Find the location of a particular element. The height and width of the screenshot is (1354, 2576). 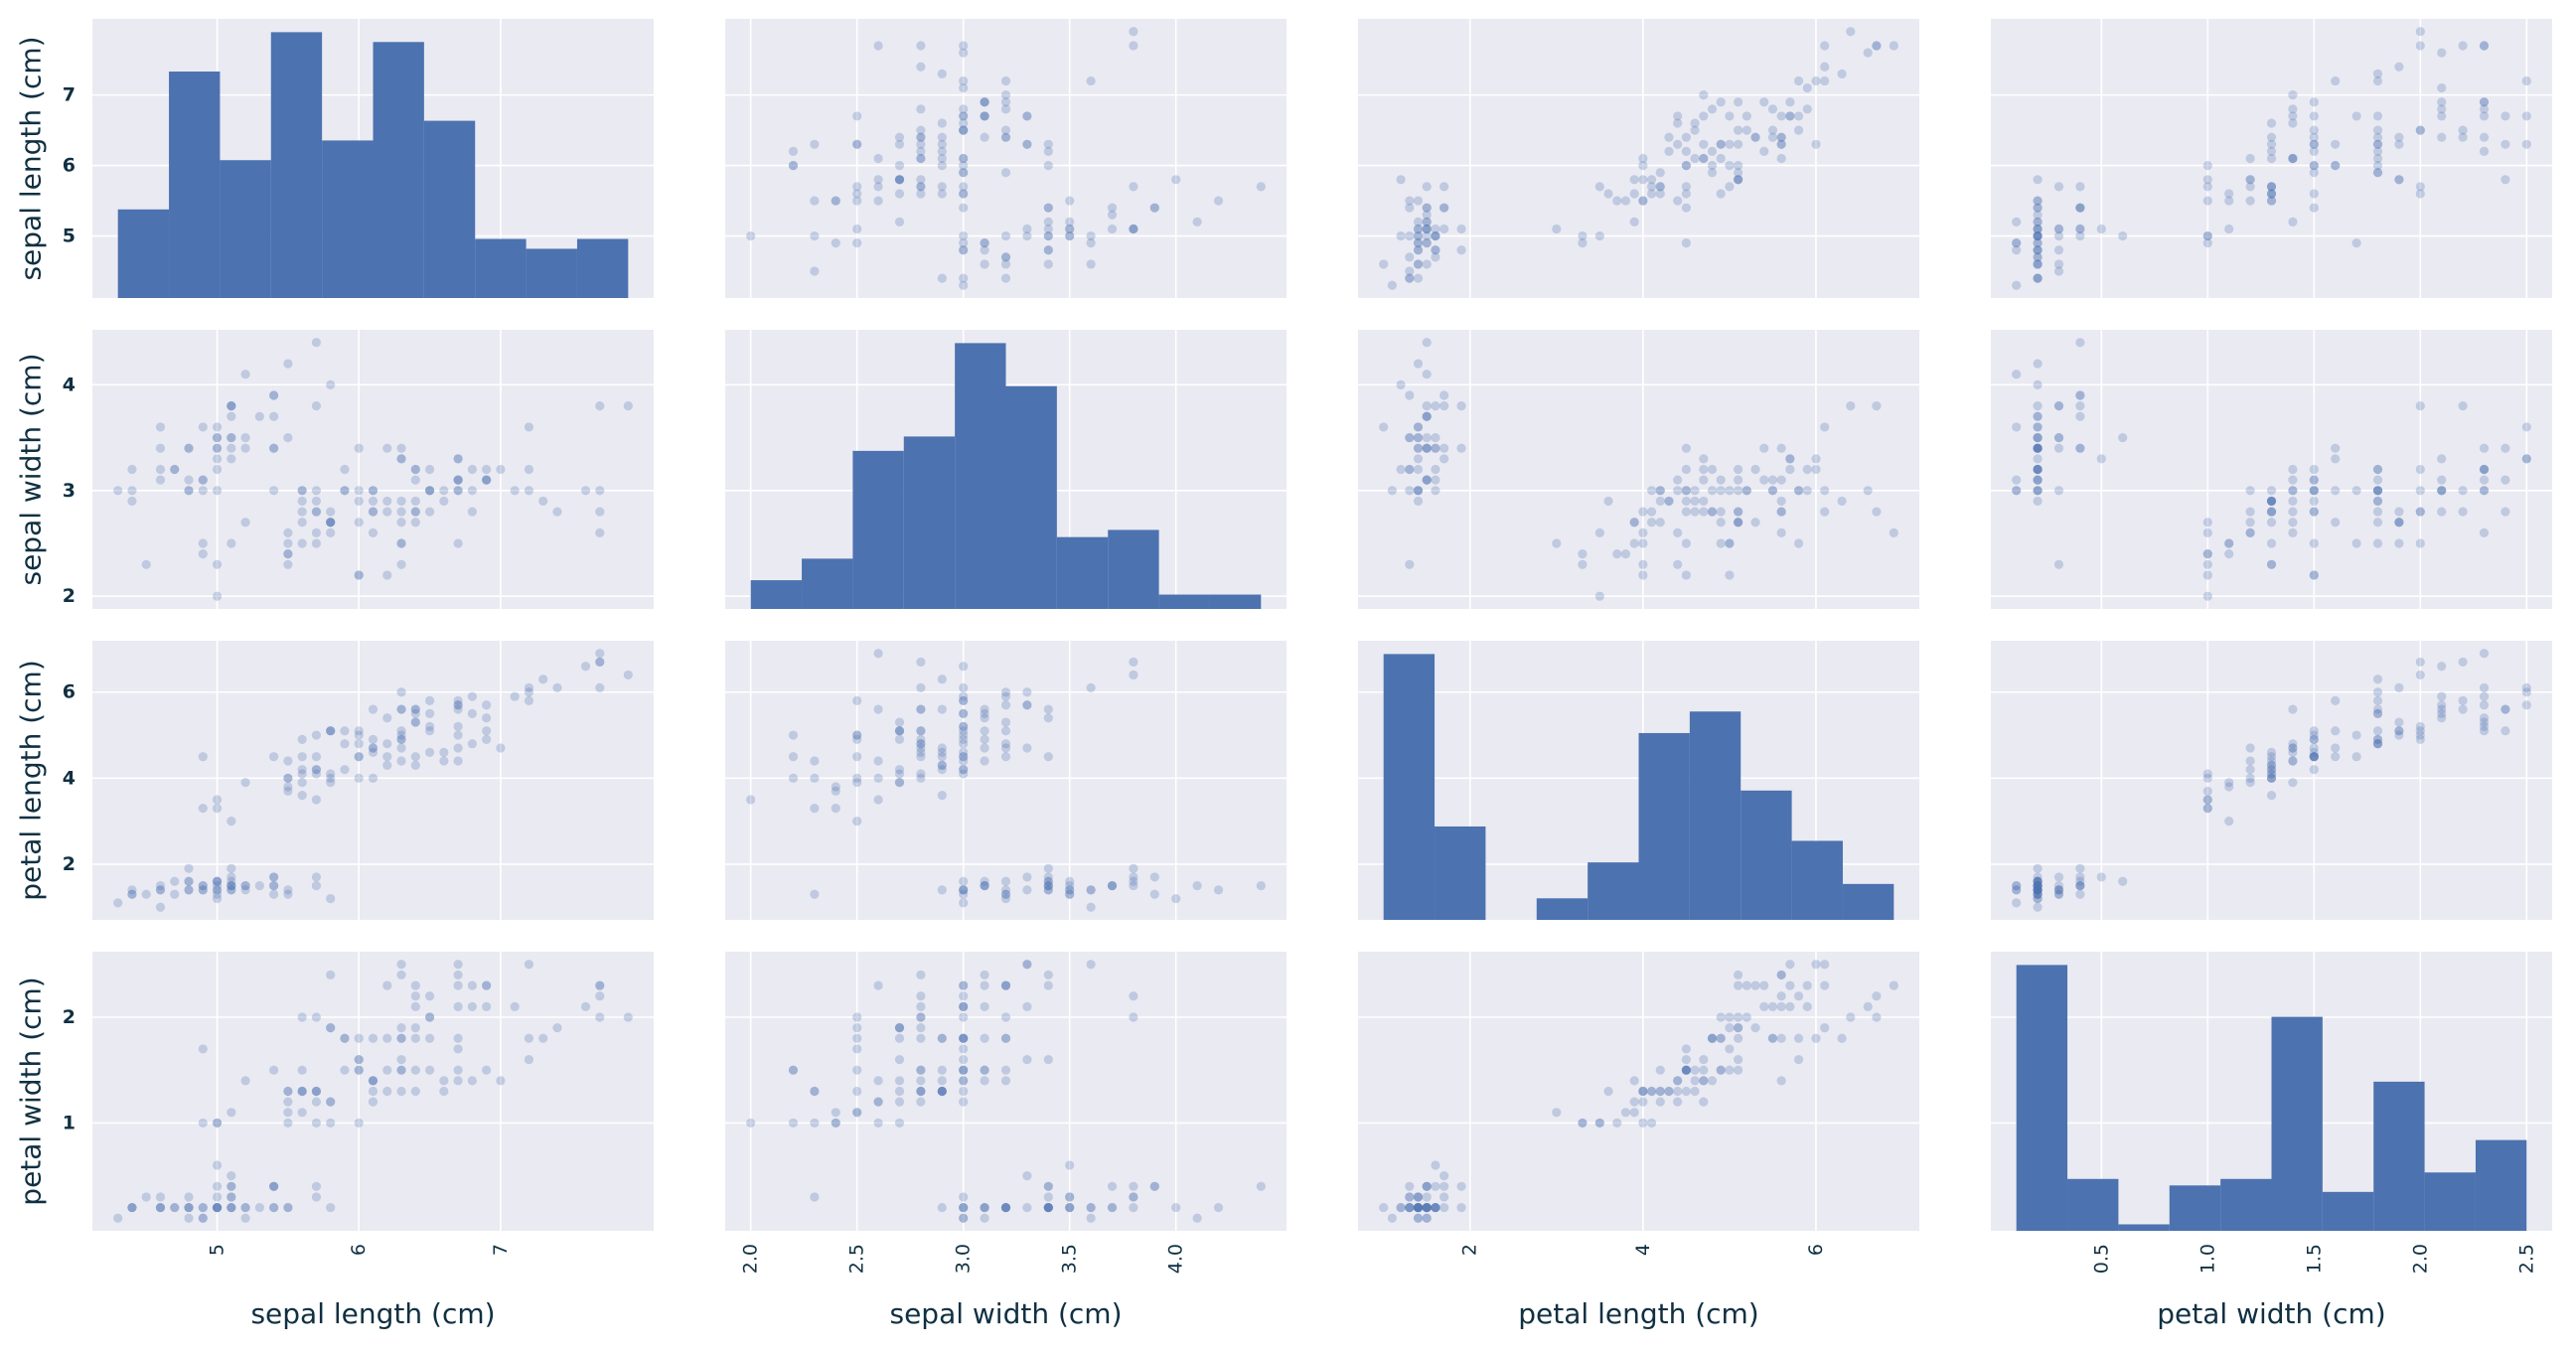

scatter-points is located at coordinates (2272, 780).